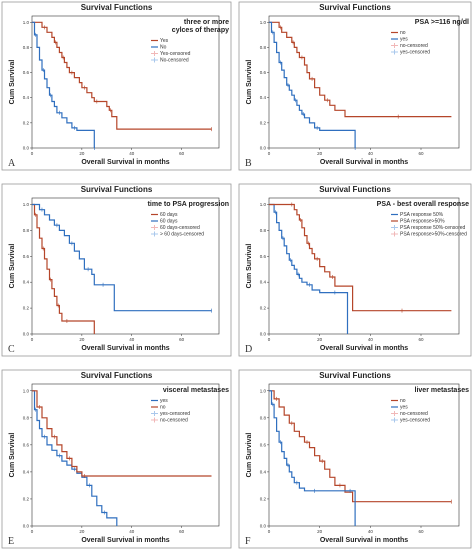 This screenshot has width=473, height=550. I want to click on panel-letter: F, so click(248, 541).